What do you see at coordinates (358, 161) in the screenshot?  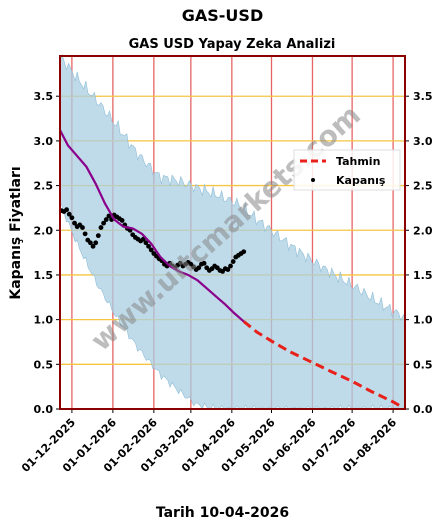 I see `legend-forecast-label: Tahmin` at bounding box center [358, 161].